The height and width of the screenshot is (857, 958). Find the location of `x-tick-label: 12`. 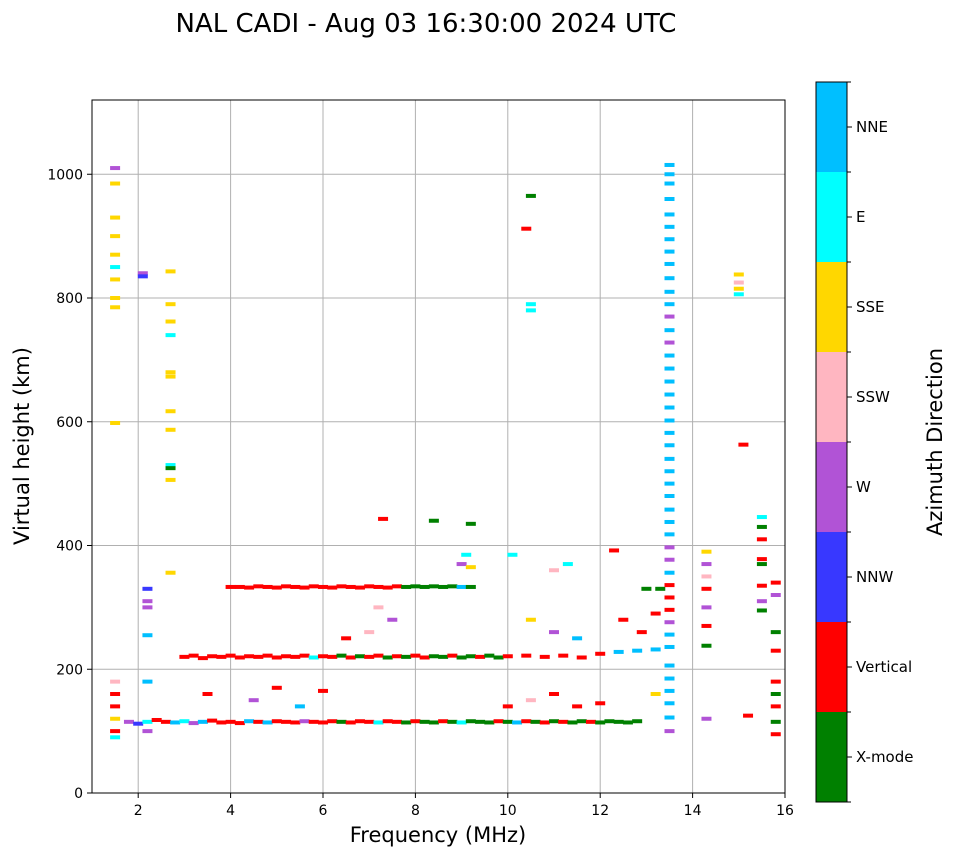

x-tick-label: 12 is located at coordinates (600, 811).